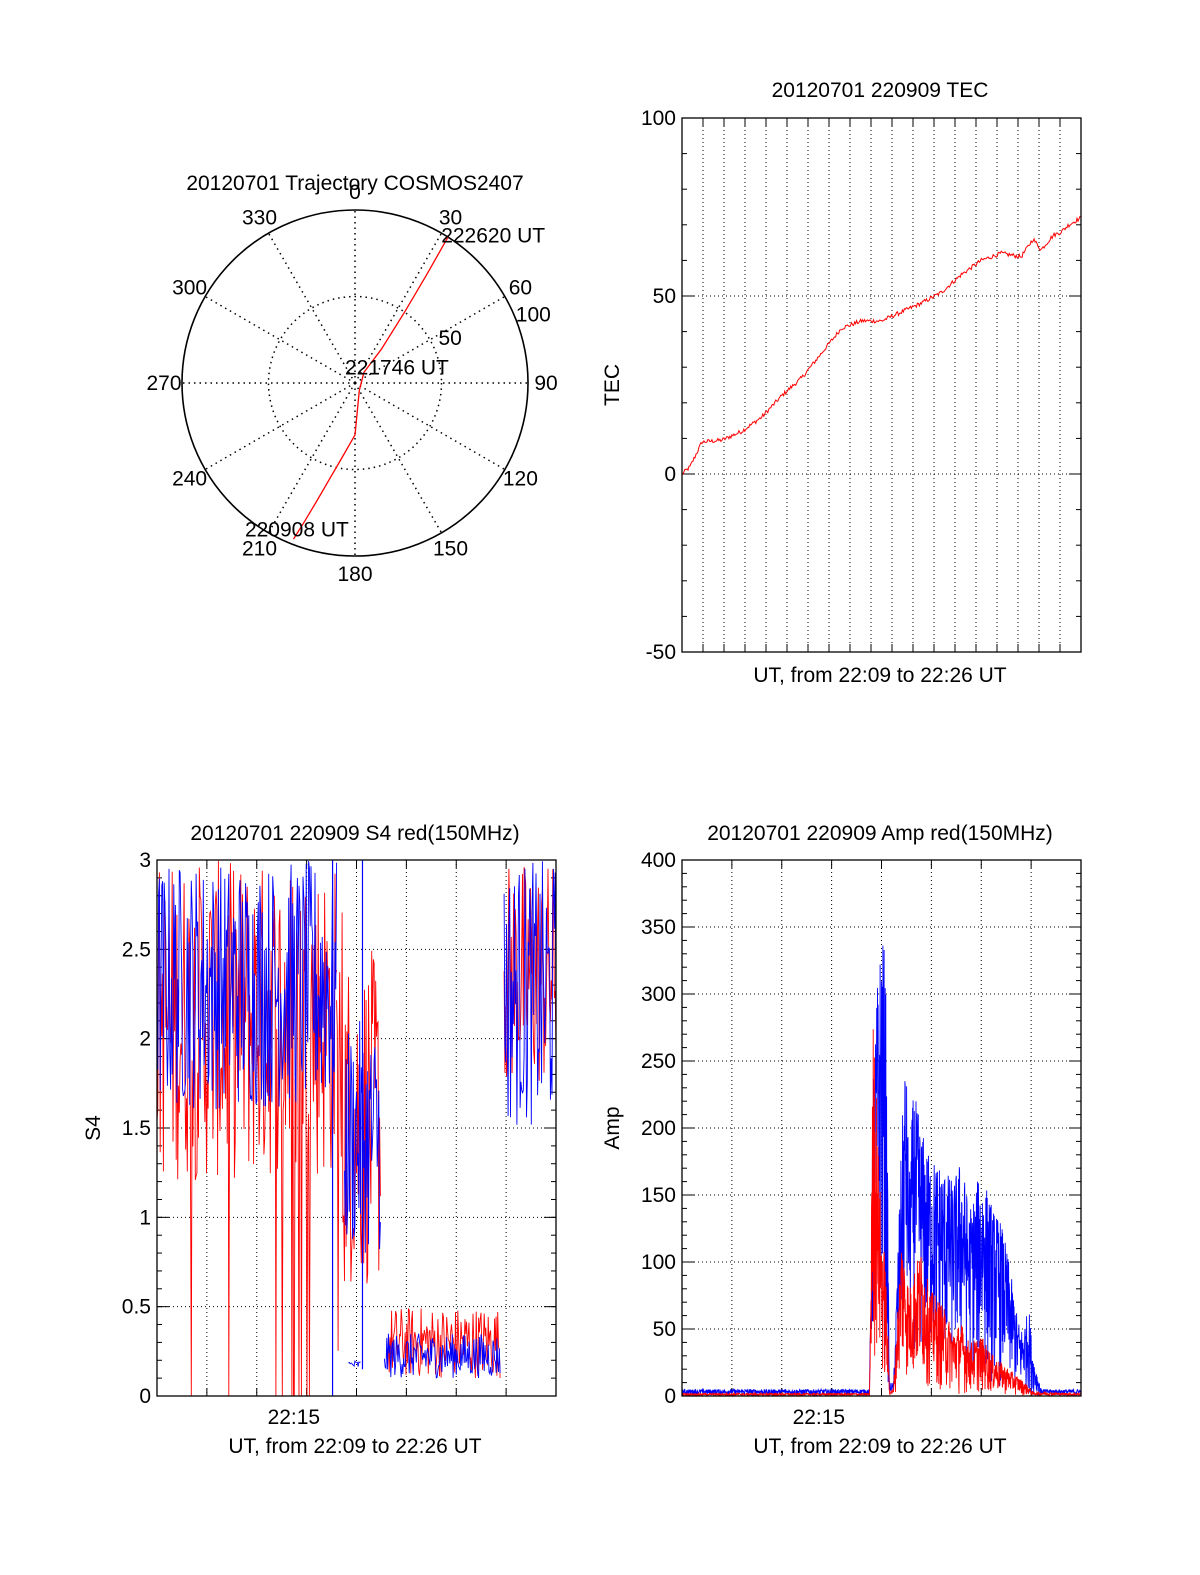 The height and width of the screenshot is (1575, 1200). I want to click on y-tick-label: 350, so click(658, 927).